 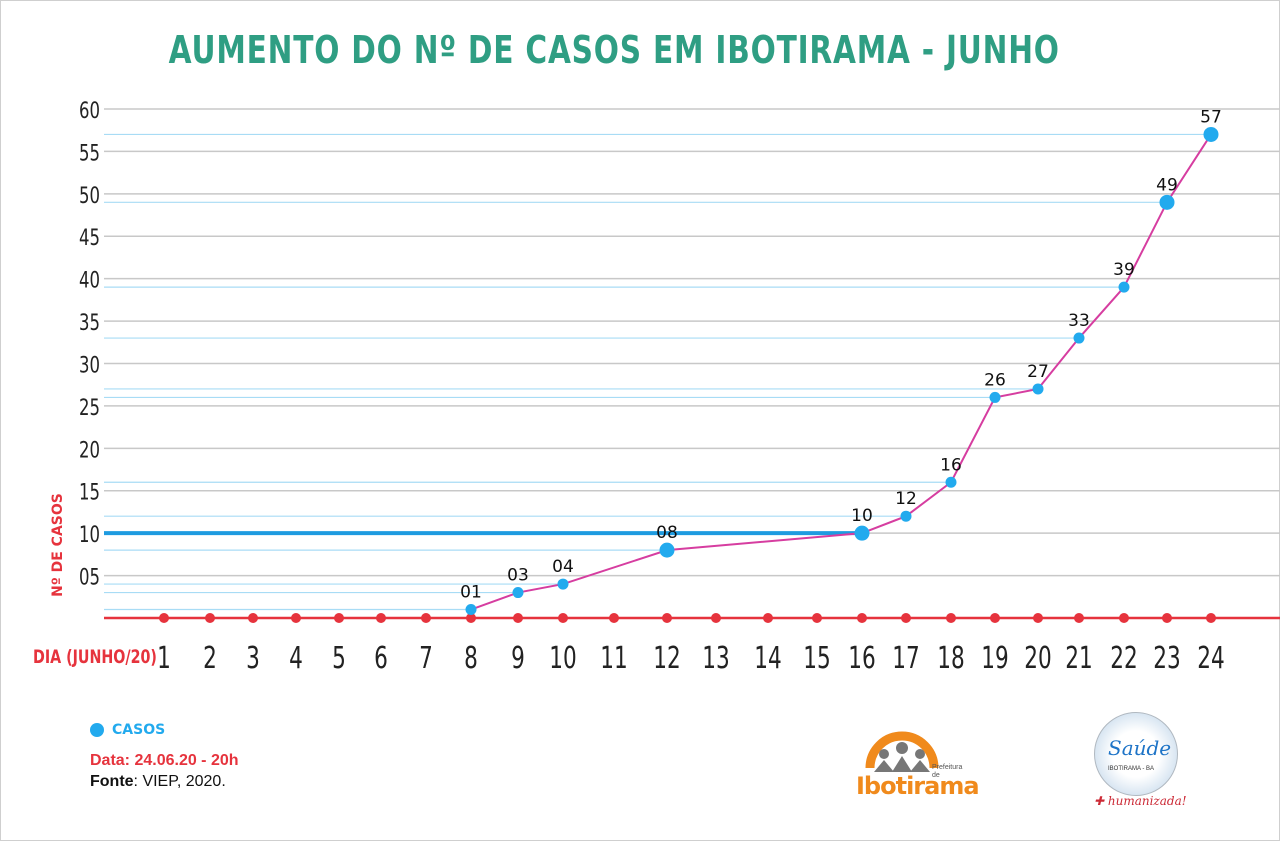 What do you see at coordinates (918, 764) in the screenshot?
I see `prefeitura-logo: Prefeitura de Ibotirama` at bounding box center [918, 764].